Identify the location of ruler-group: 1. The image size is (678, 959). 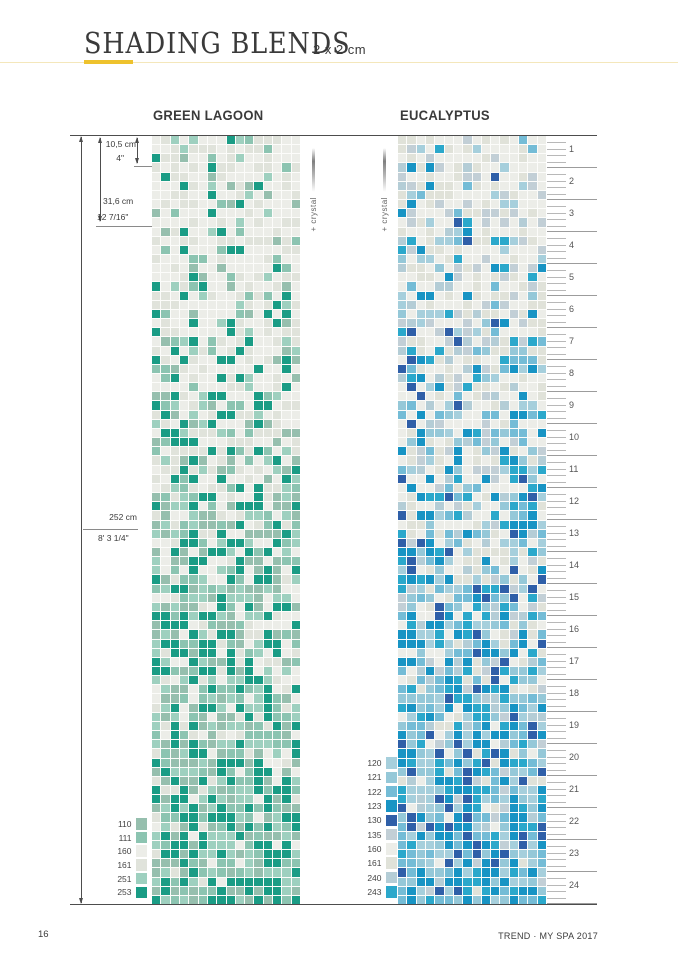
(572, 152).